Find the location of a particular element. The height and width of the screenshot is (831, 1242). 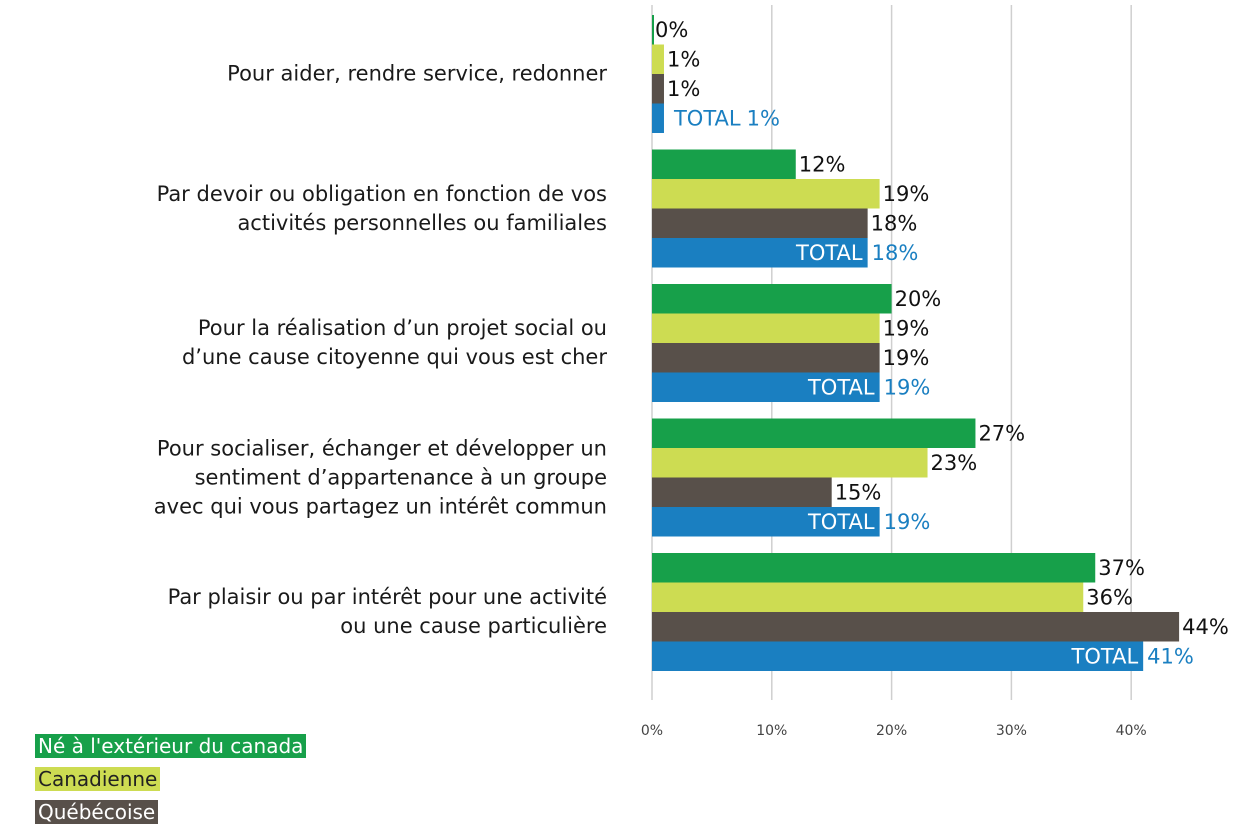

x-tick-label: 0% is located at coordinates (652, 731).